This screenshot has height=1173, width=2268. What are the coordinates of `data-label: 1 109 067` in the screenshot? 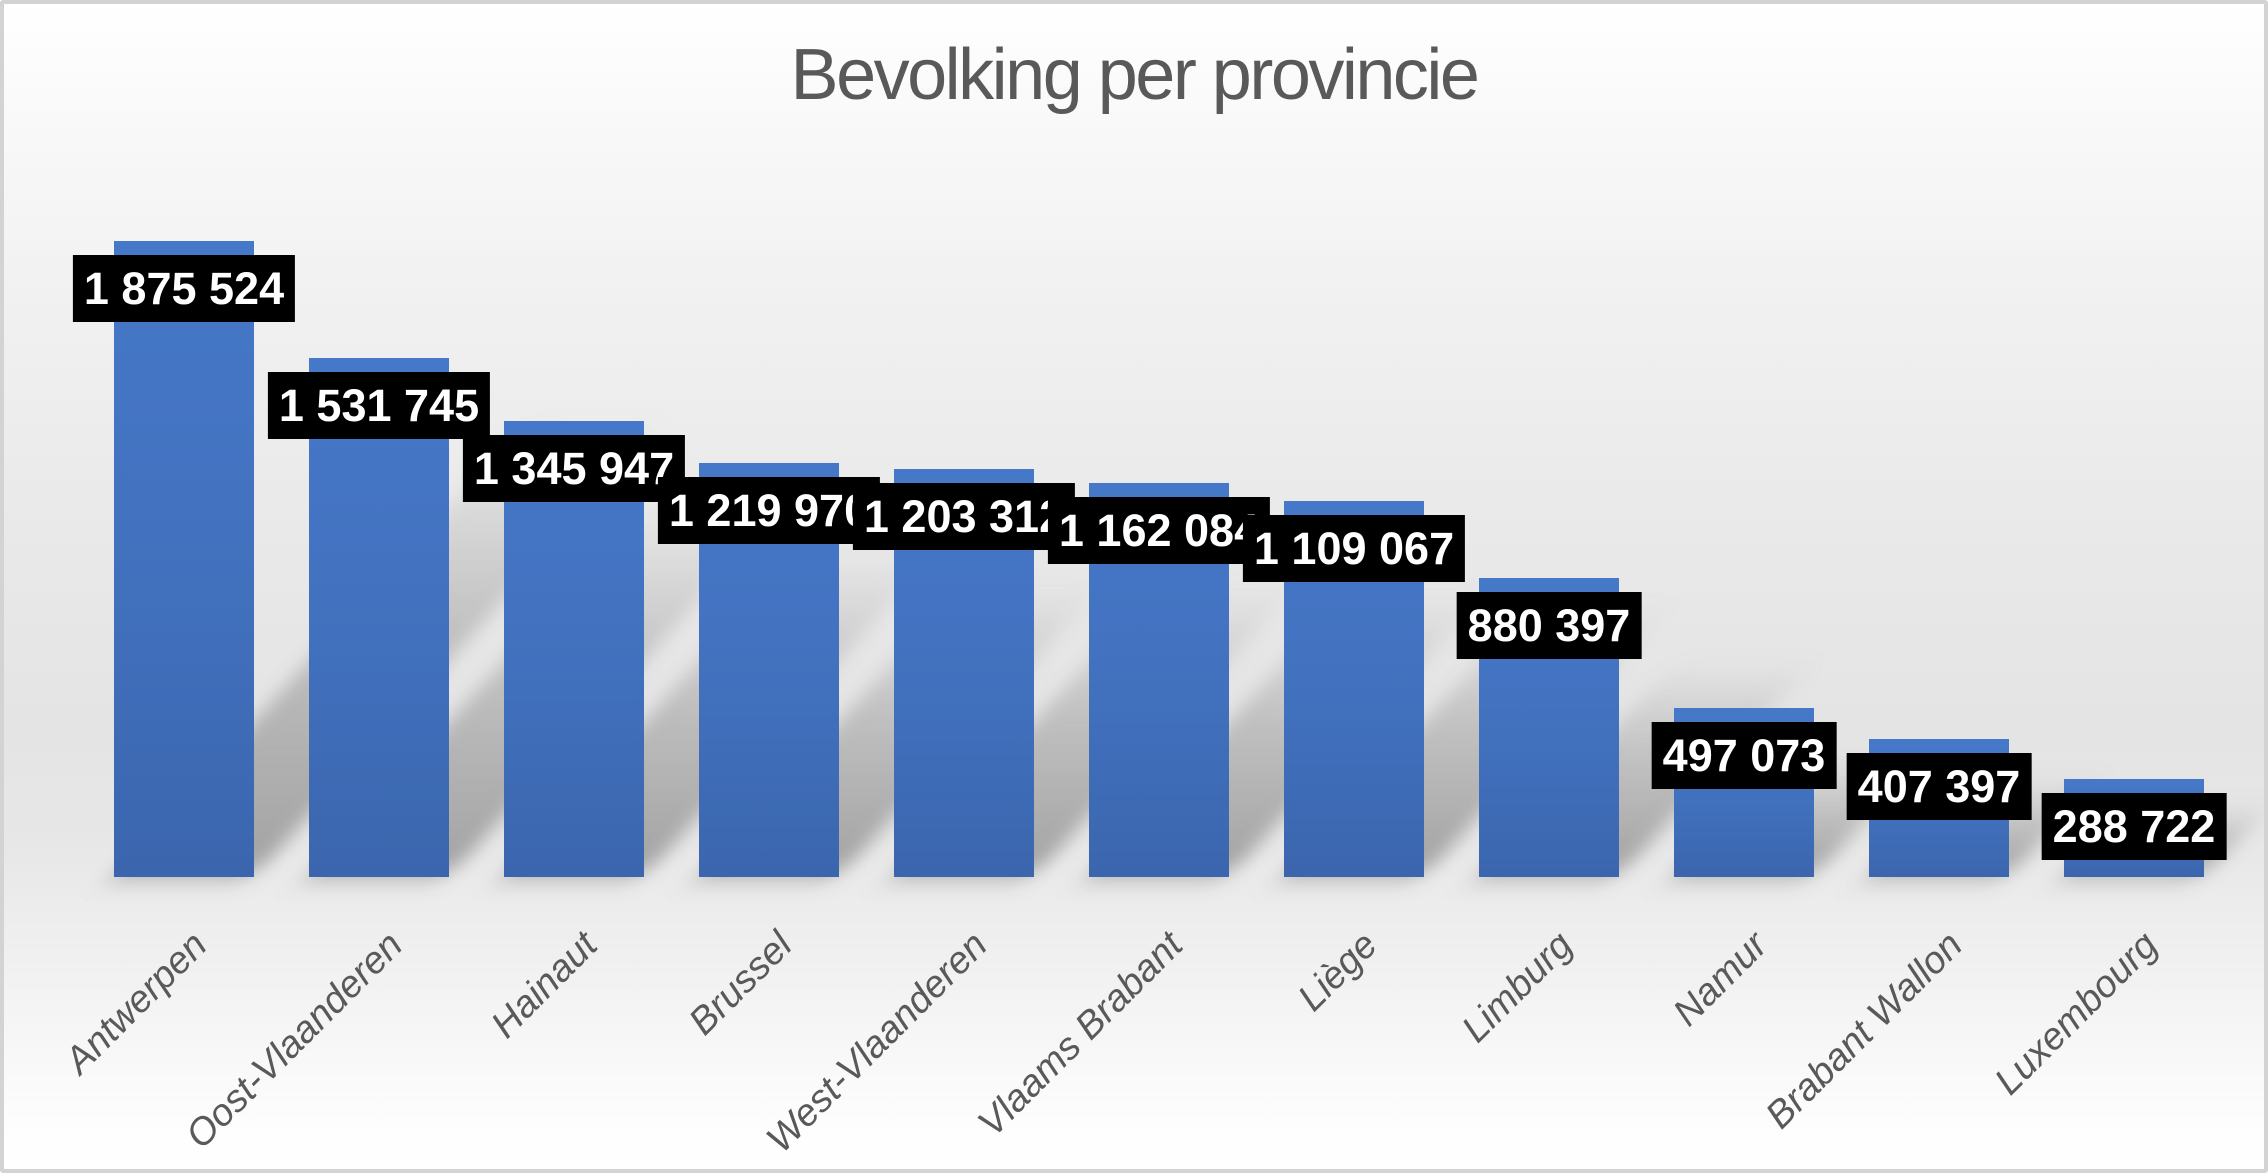 It's located at (1354, 548).